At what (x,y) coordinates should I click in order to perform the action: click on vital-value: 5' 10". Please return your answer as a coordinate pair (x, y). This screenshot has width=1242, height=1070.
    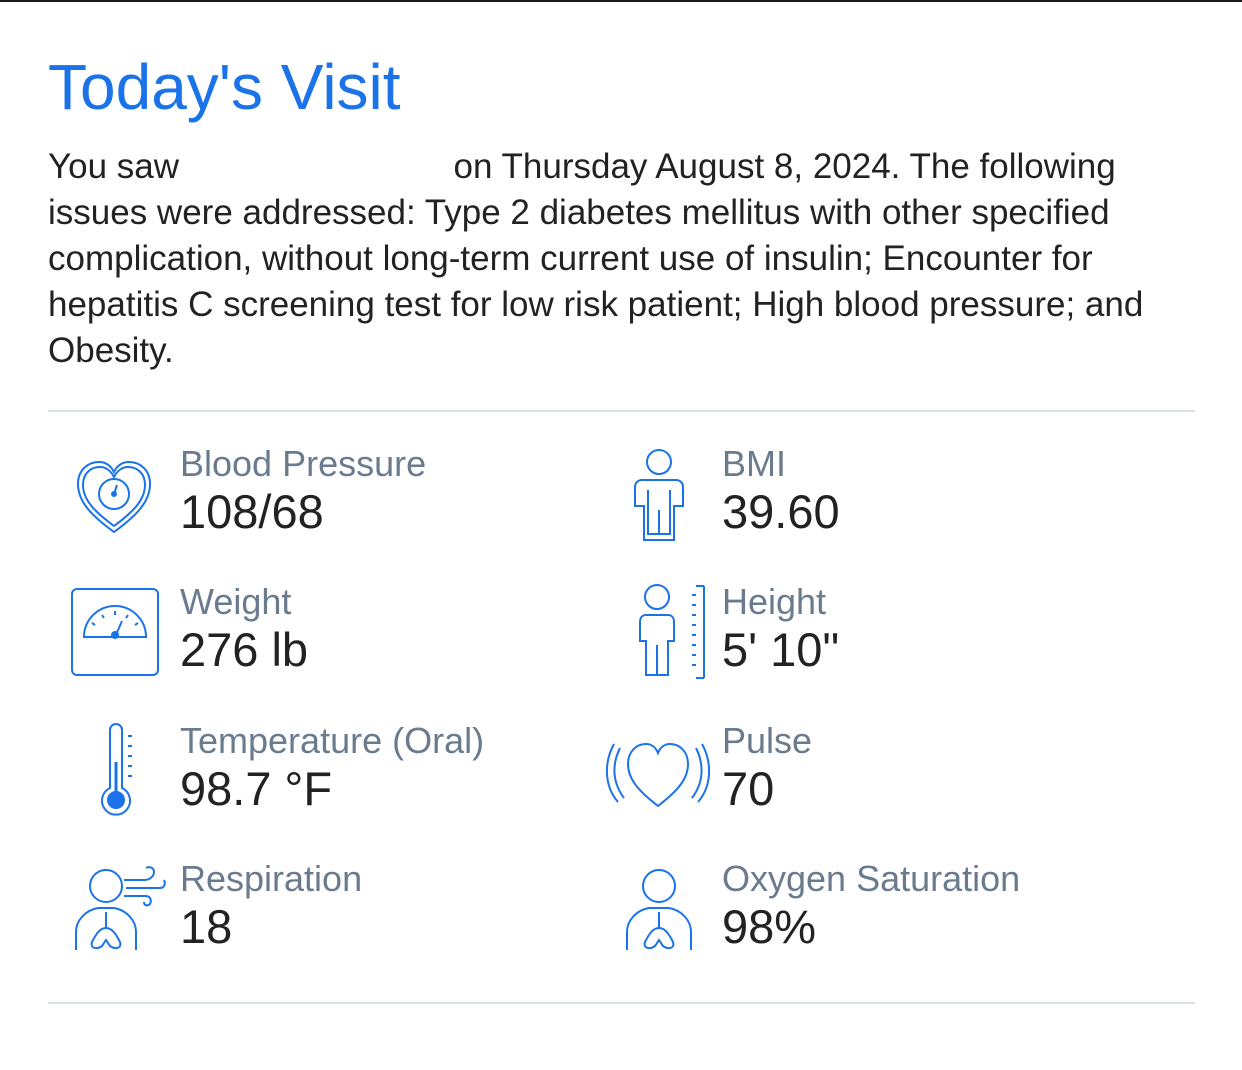
    Looking at the image, I should click on (781, 649).